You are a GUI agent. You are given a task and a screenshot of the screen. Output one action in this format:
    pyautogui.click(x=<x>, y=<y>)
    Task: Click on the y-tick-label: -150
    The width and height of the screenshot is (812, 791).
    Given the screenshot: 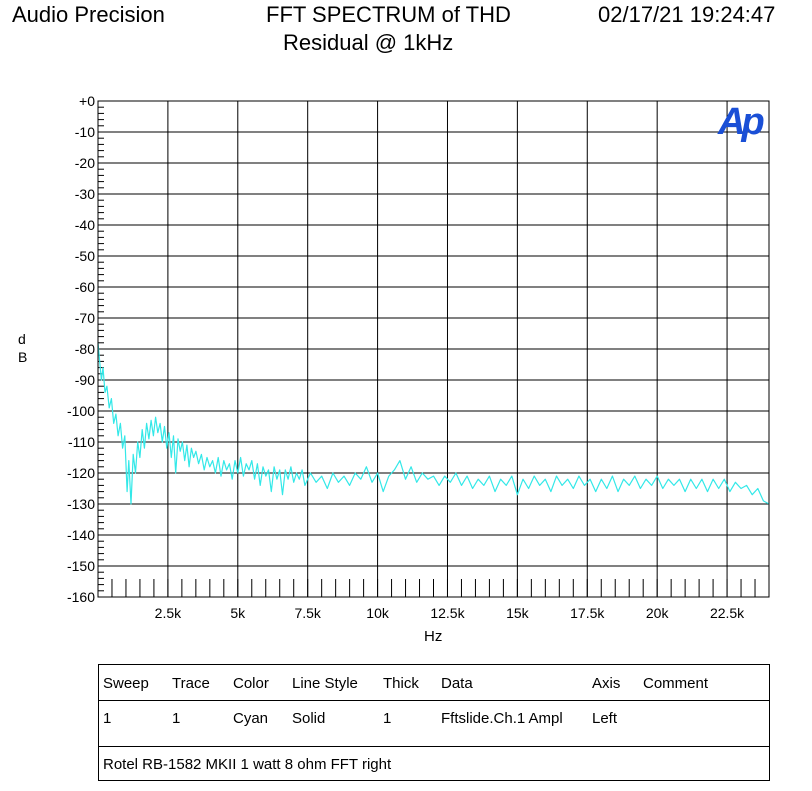 What is the action you would take?
    pyautogui.click(x=81, y=566)
    